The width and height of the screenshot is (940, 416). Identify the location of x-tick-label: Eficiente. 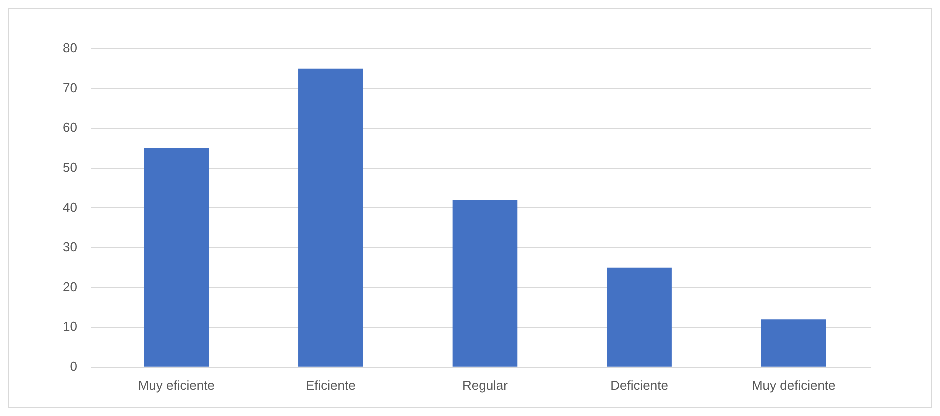
(331, 385).